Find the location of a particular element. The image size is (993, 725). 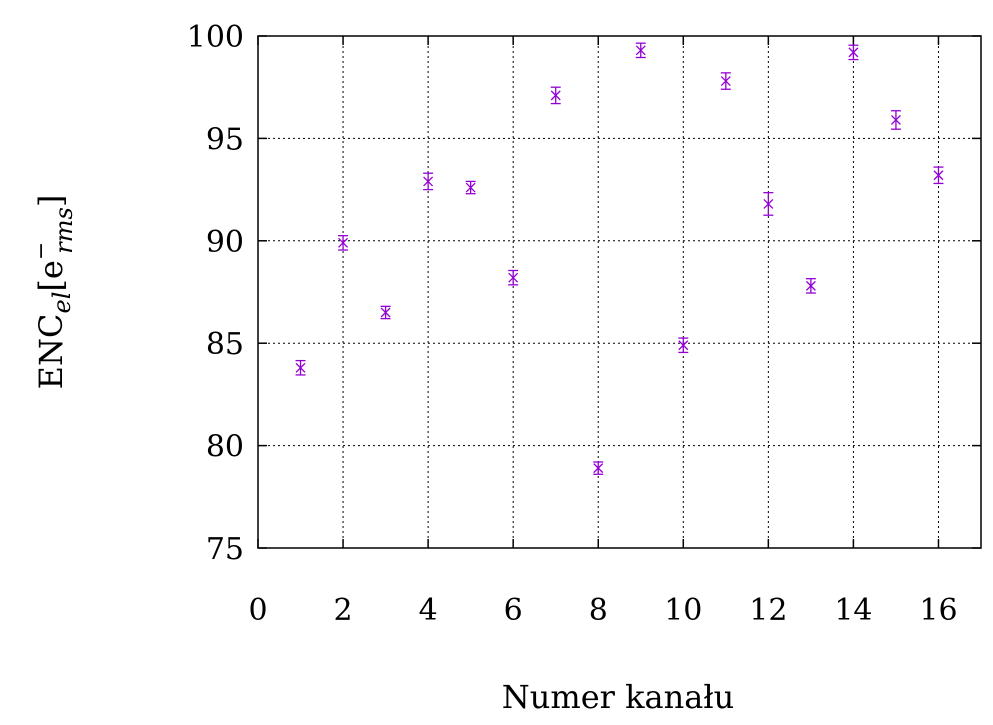

x-tick-label: 8 is located at coordinates (598, 610).